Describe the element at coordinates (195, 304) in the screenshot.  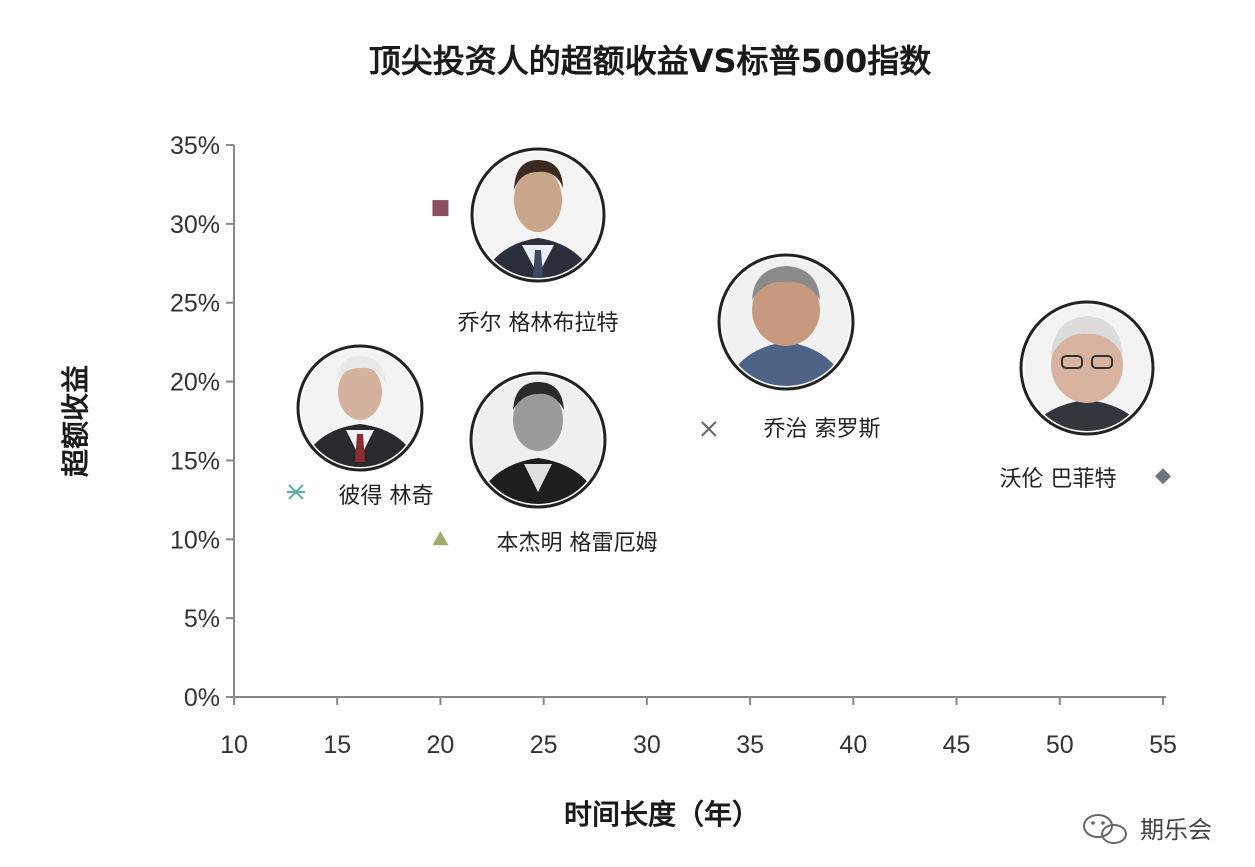
I see `y-tick-label: 25%` at that location.